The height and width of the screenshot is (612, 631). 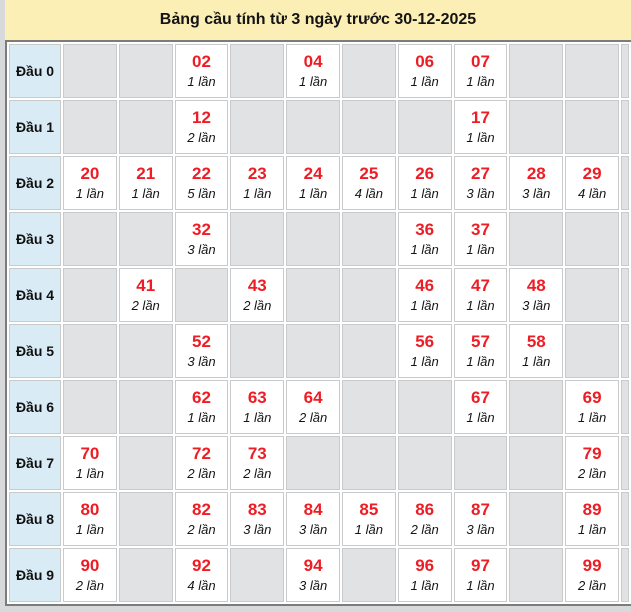 What do you see at coordinates (35, 239) in the screenshot?
I see `row-label: Đầu 3` at bounding box center [35, 239].